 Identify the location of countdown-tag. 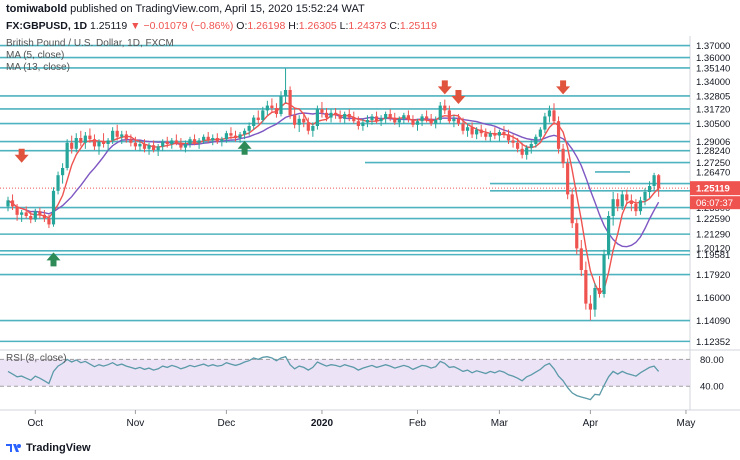
(715, 203).